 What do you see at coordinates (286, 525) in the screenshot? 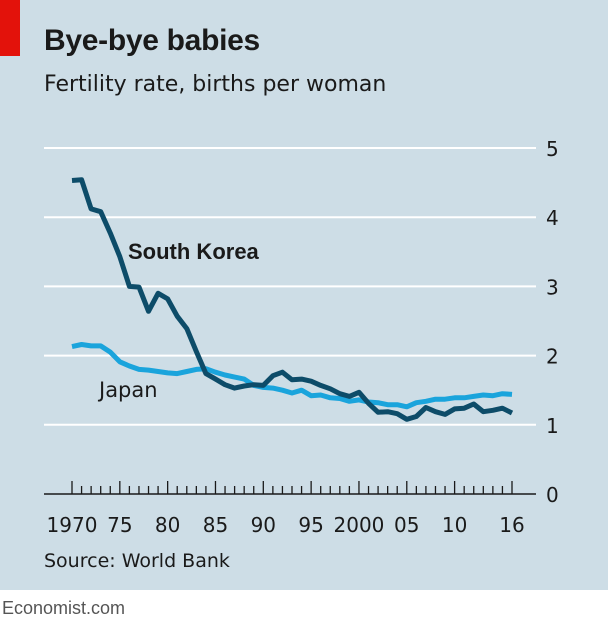
I see `x-tick-labels: 1970 75 80 85 90 95 2000 05 10 16` at bounding box center [286, 525].